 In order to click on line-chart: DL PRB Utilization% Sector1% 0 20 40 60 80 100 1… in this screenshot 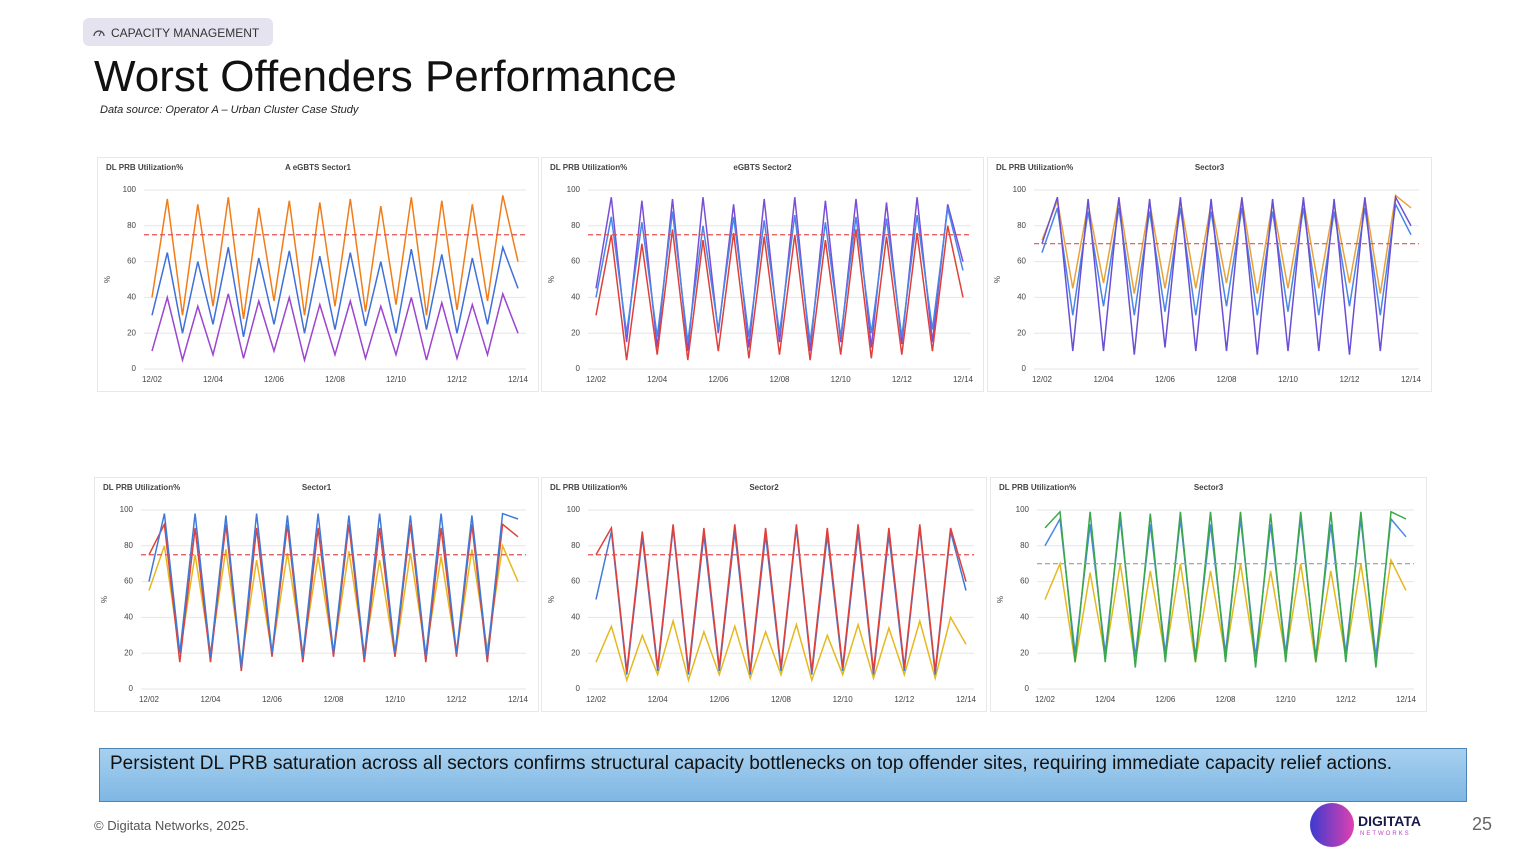, I will do `click(316, 594)`.